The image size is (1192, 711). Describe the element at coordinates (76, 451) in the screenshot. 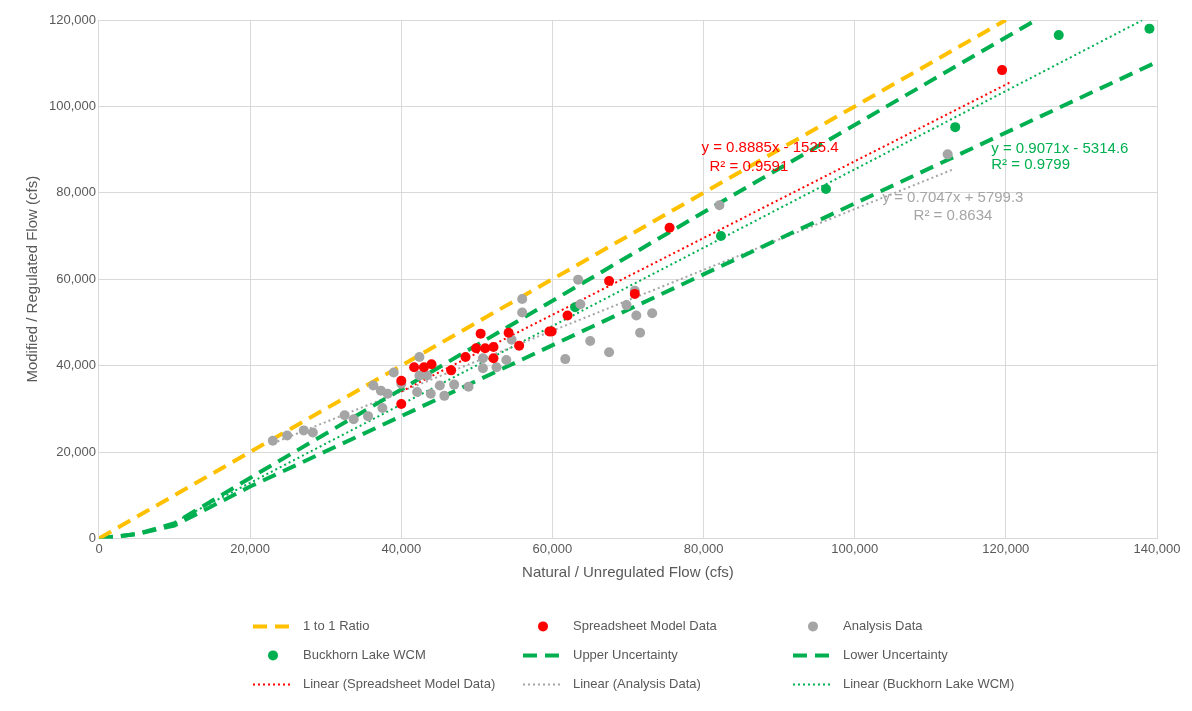

I see `y-tick-label: 20,000` at that location.